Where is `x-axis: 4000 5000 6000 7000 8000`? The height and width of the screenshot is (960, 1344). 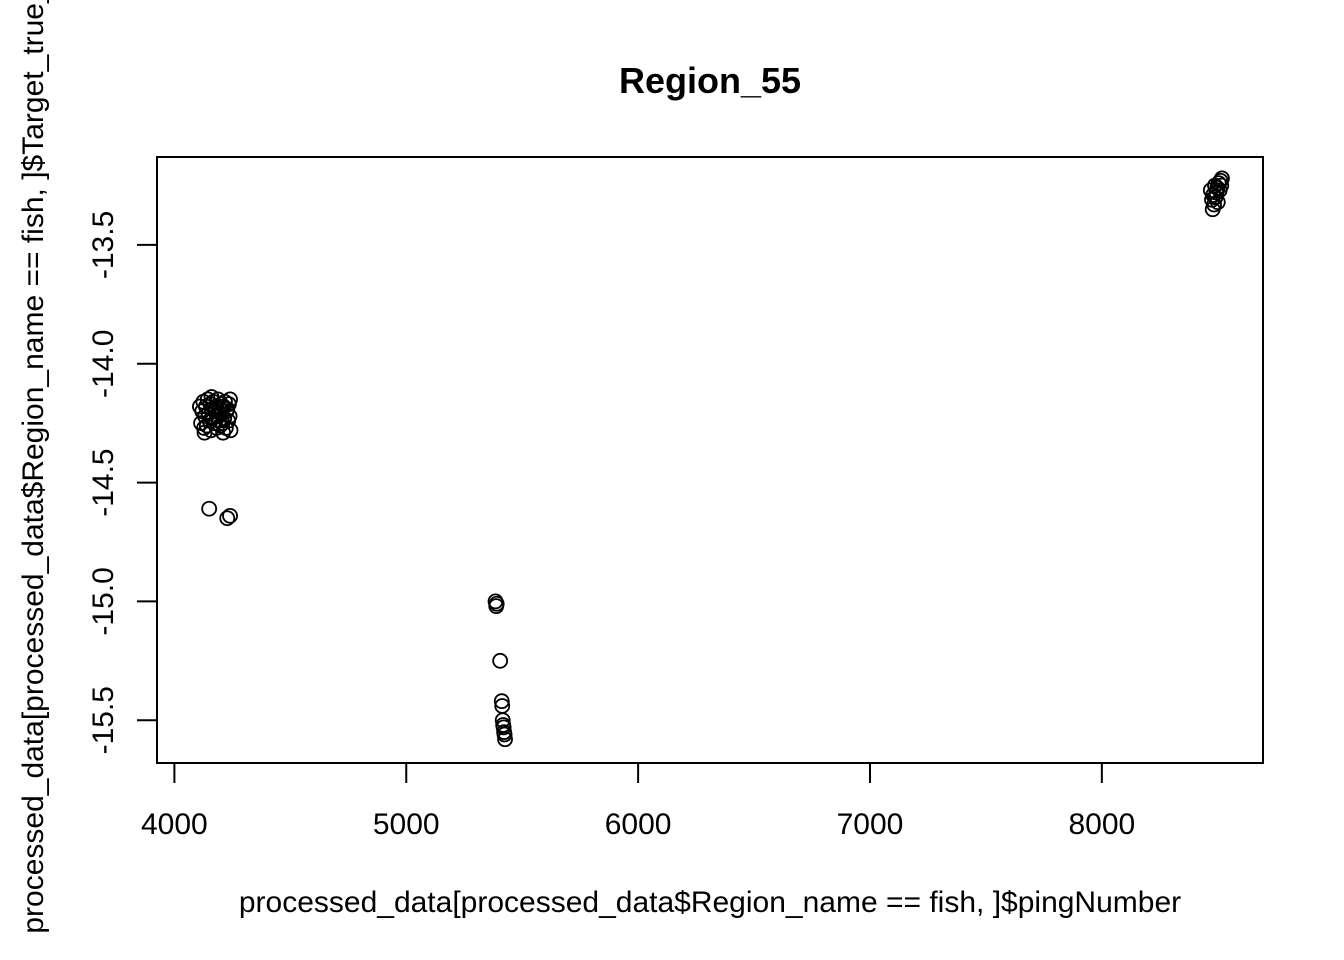 x-axis: 4000 5000 6000 7000 8000 is located at coordinates (638, 801).